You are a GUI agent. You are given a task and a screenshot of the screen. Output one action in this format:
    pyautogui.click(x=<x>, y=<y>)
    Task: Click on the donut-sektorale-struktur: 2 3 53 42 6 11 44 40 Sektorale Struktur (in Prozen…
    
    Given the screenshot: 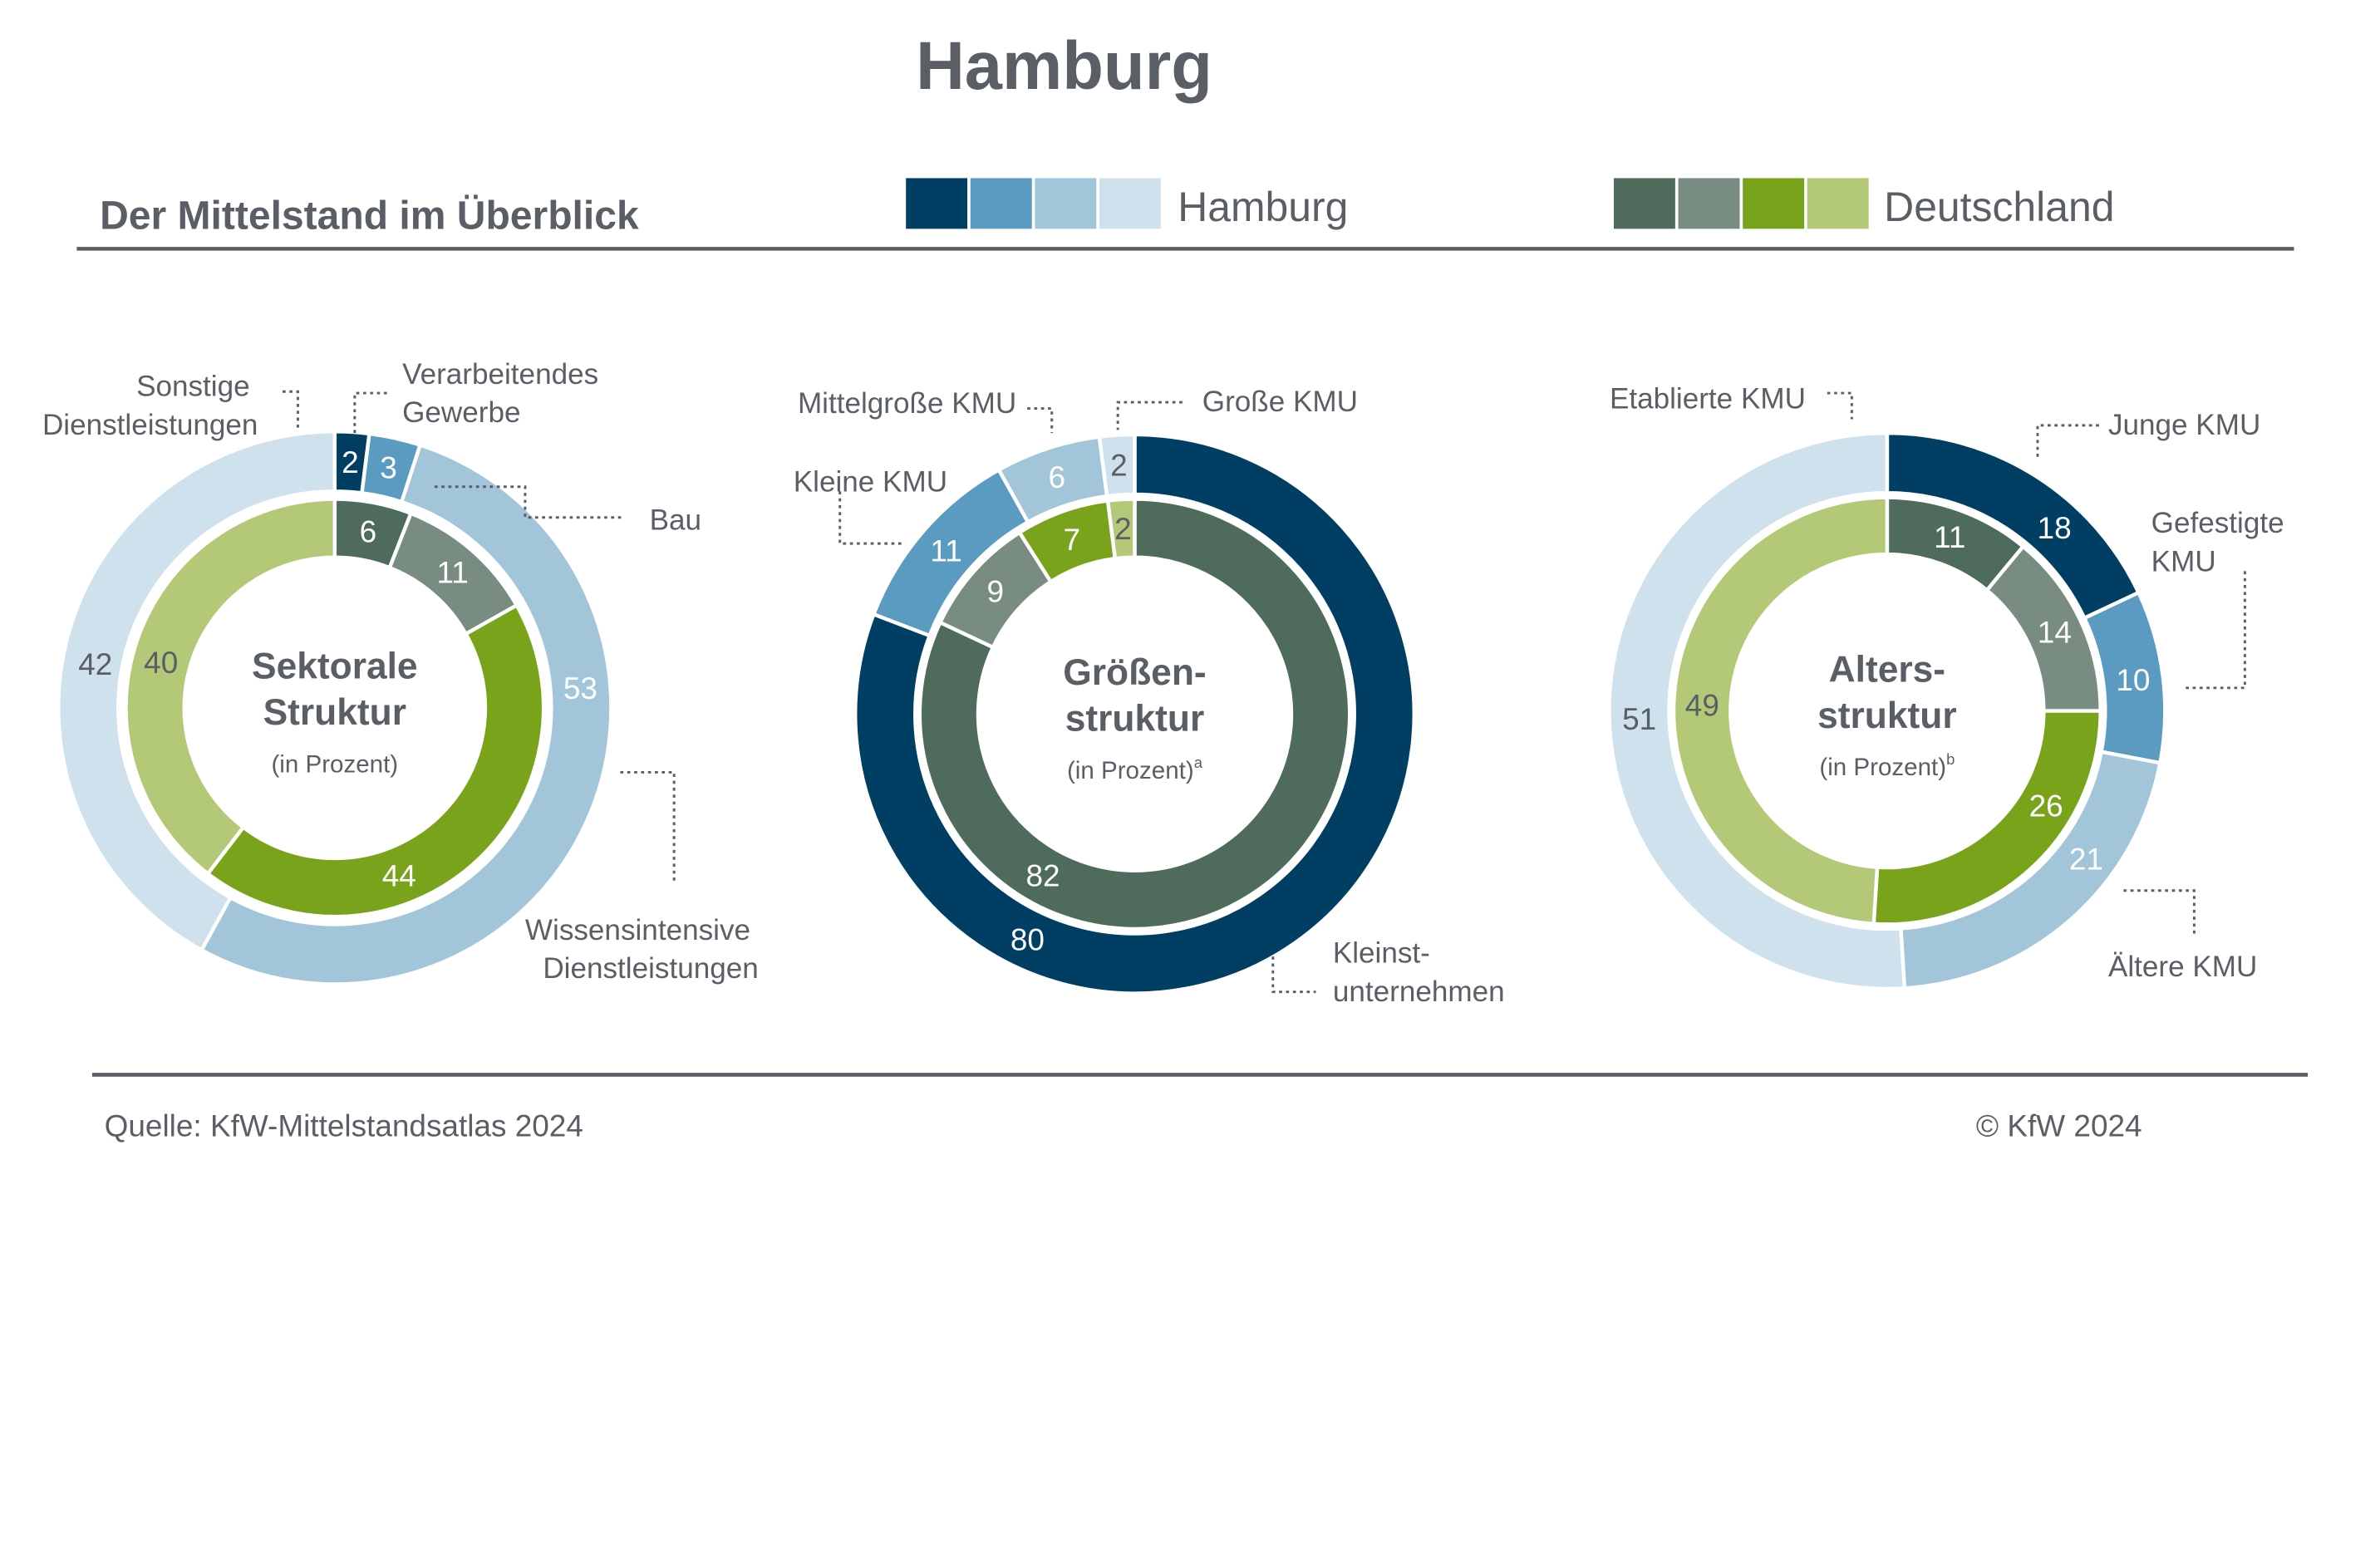 What is the action you would take?
    pyautogui.click(x=335, y=708)
    